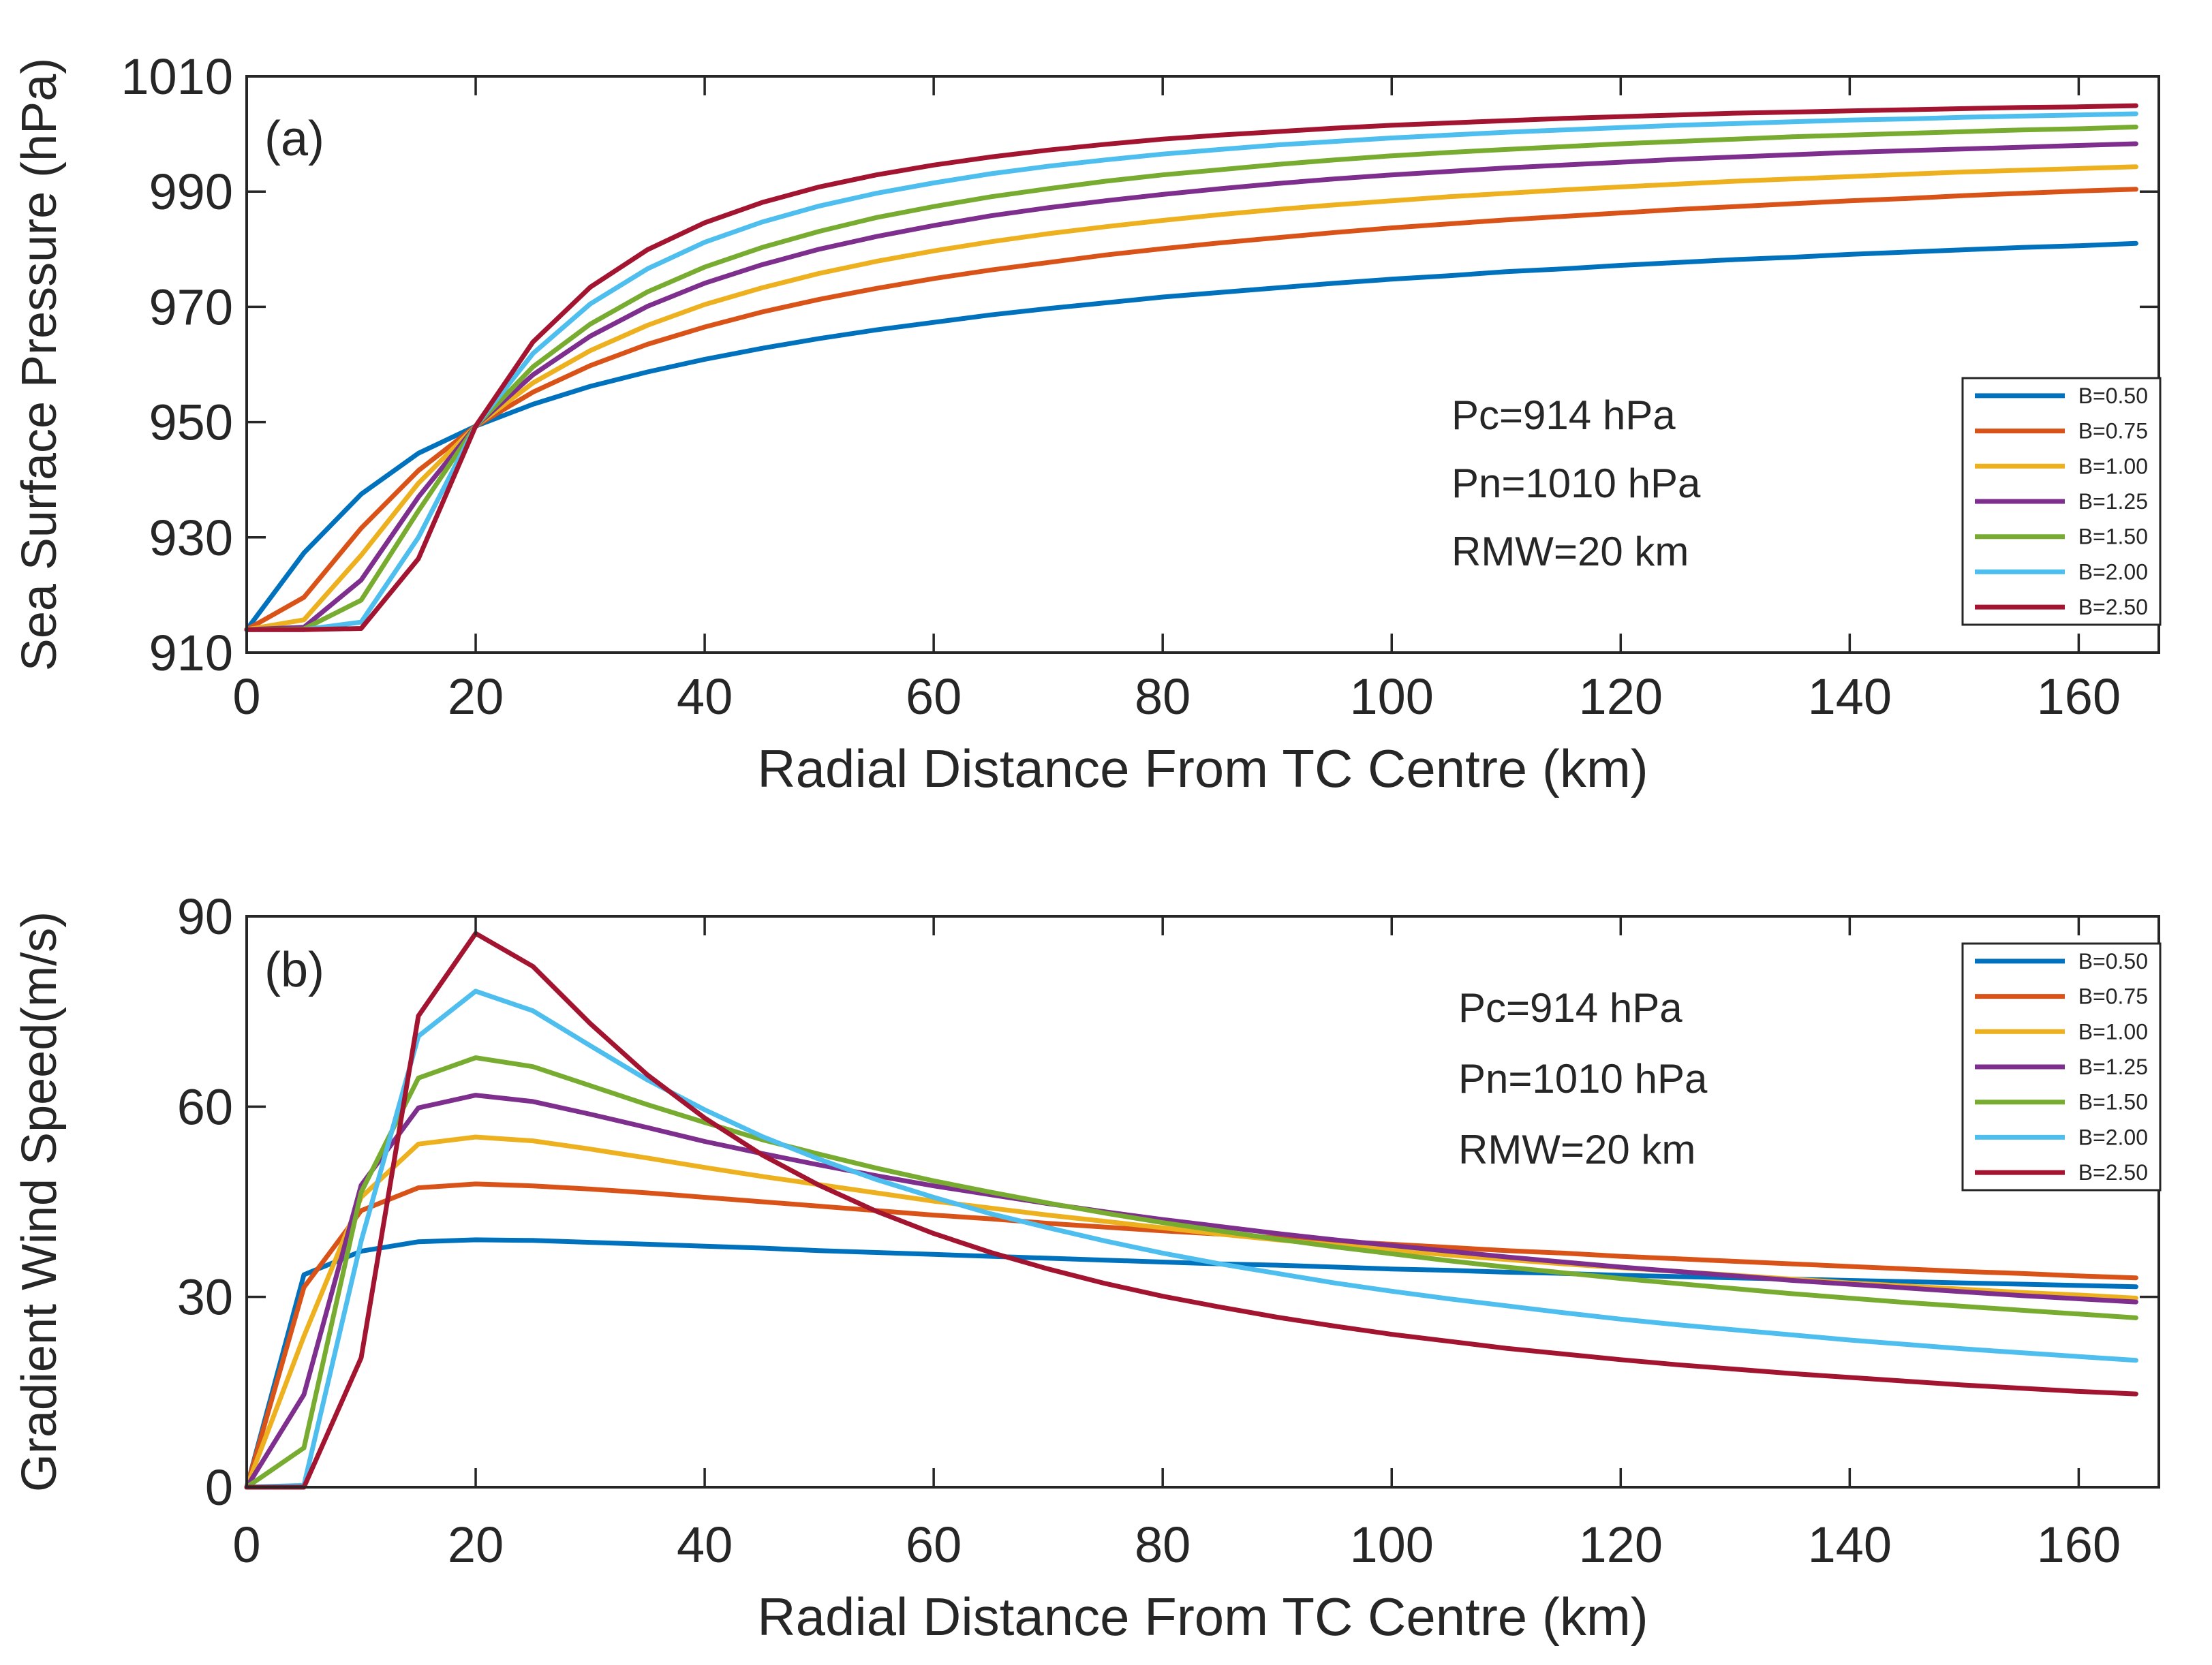  Describe the element at coordinates (294, 139) in the screenshot. I see `panel-label: (a)` at that location.